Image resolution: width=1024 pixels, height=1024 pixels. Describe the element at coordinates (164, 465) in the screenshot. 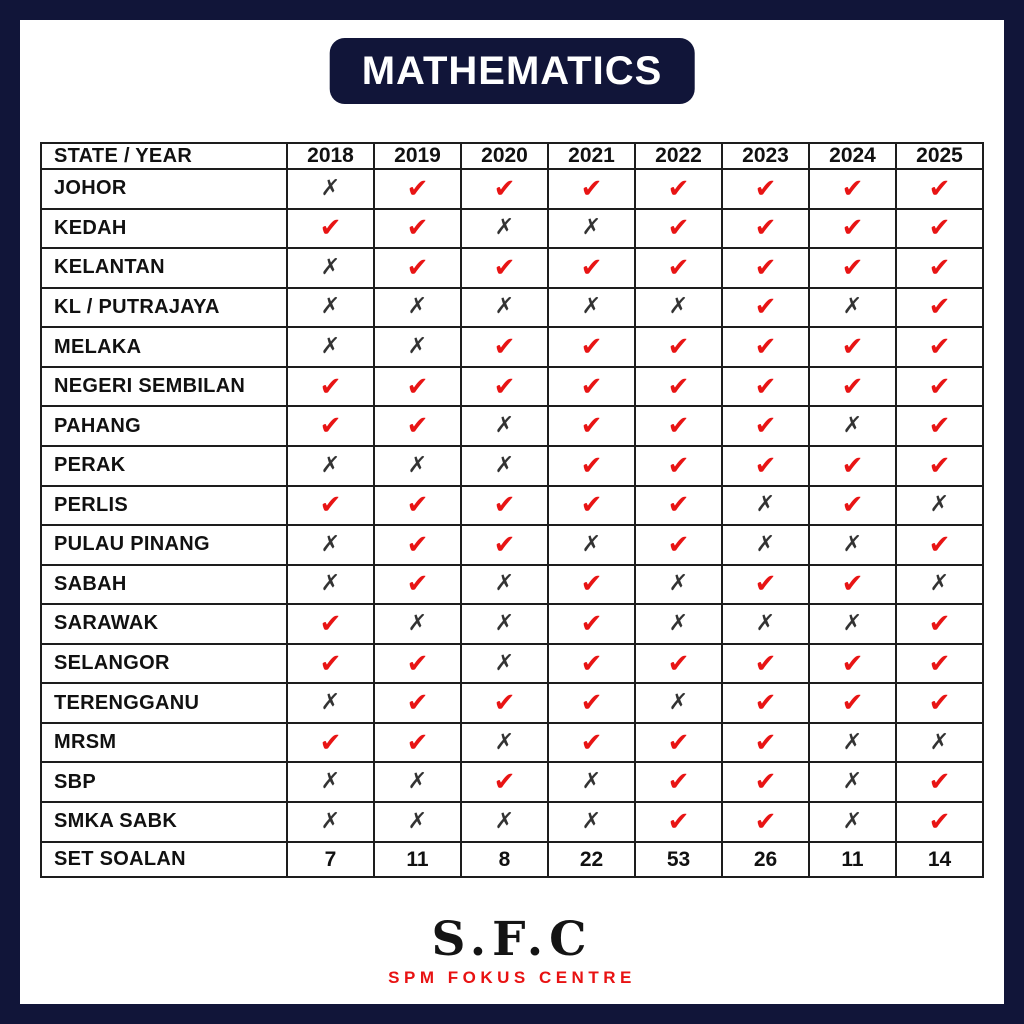

I see `state-label: PERAK` at that location.